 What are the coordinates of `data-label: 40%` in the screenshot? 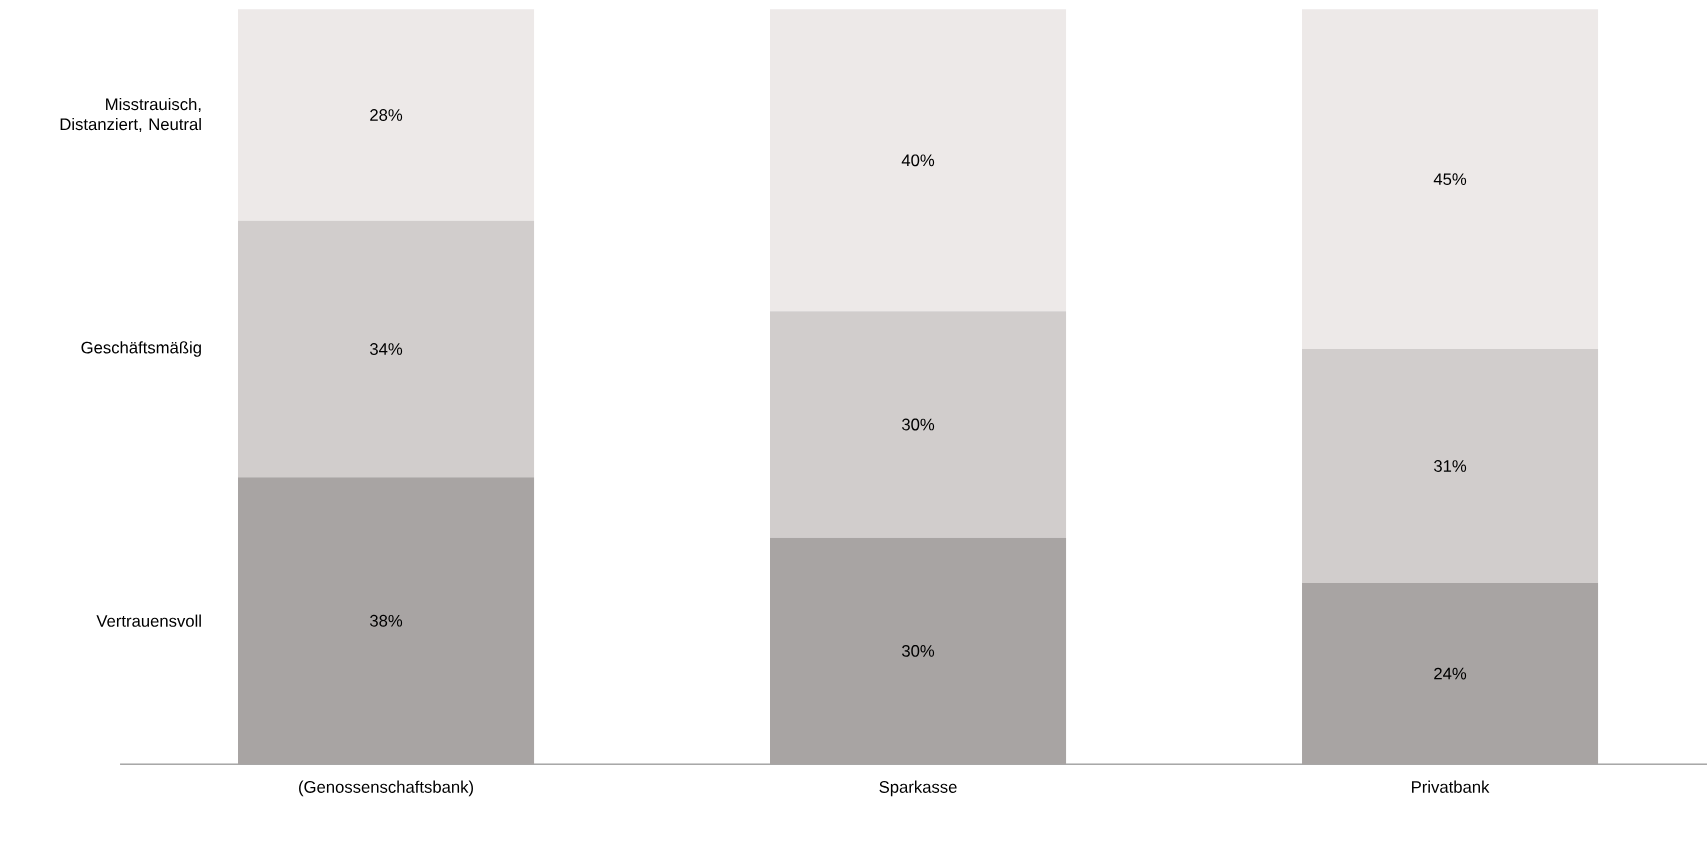 It's located at (918, 160).